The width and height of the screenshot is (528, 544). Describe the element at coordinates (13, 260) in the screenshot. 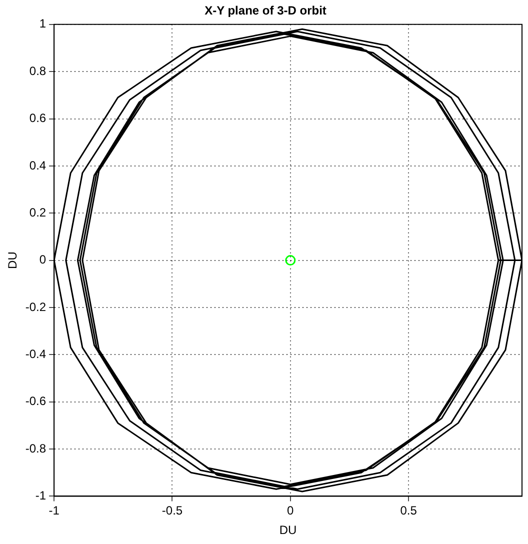

I see `y-axis-title: DU` at that location.